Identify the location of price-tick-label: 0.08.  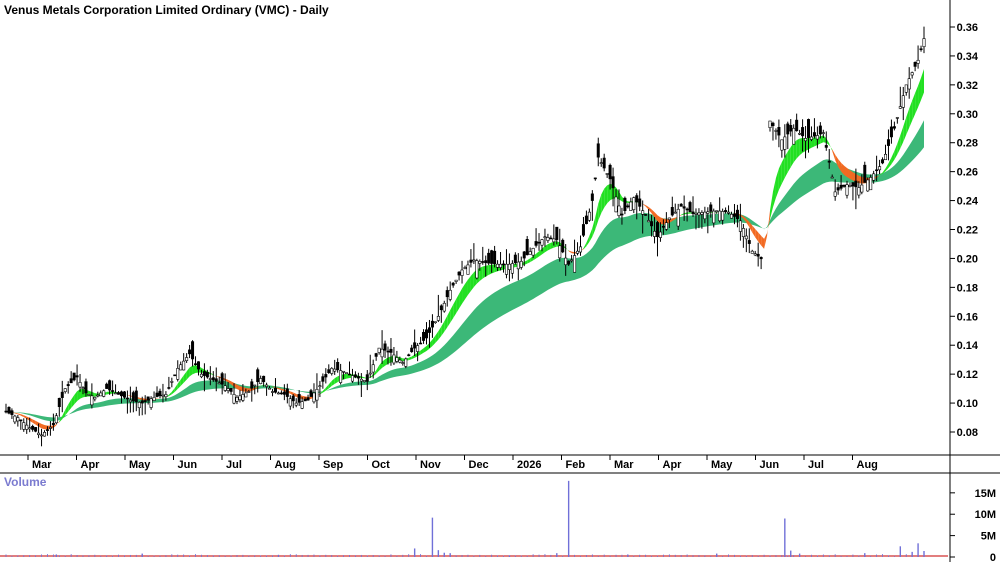
(967, 433).